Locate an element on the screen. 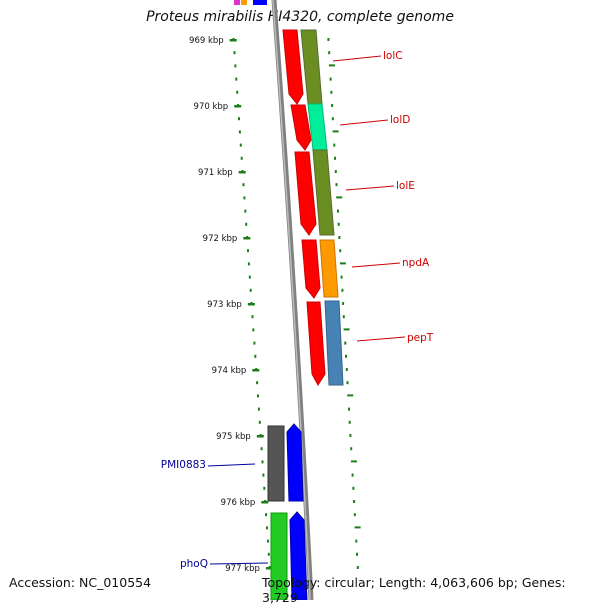 The width and height of the screenshot is (600, 605). gene-lolD-arrow is located at coordinates (301, 127).